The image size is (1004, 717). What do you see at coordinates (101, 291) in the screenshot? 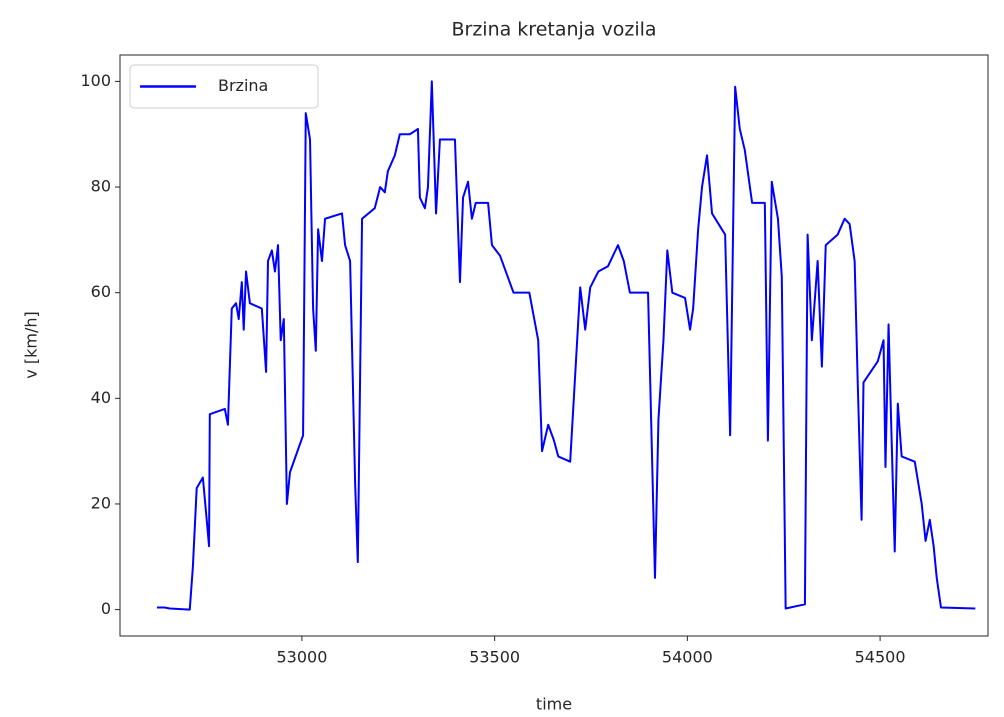
I see `y-tick-label: 60` at bounding box center [101, 291].